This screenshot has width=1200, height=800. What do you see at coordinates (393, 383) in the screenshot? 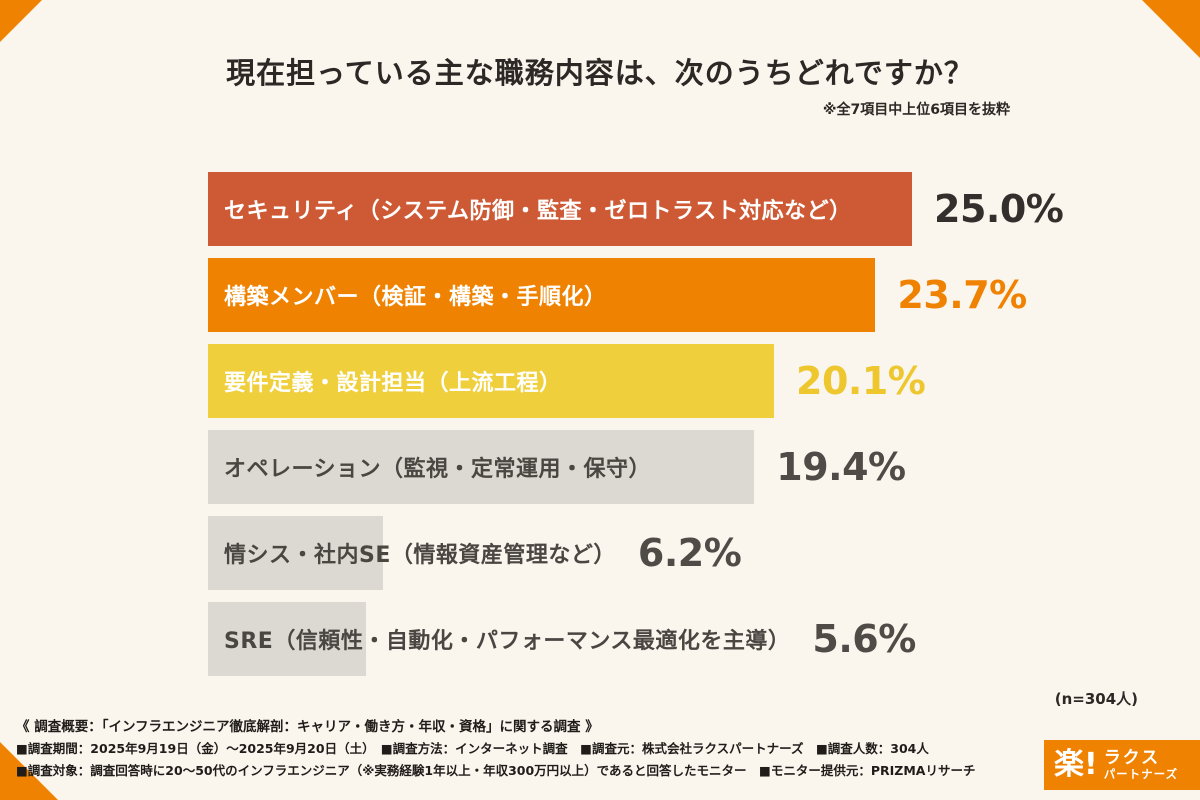
I see `bar-category-label: 要件定義・設計担当（上流工程）` at bounding box center [393, 383].